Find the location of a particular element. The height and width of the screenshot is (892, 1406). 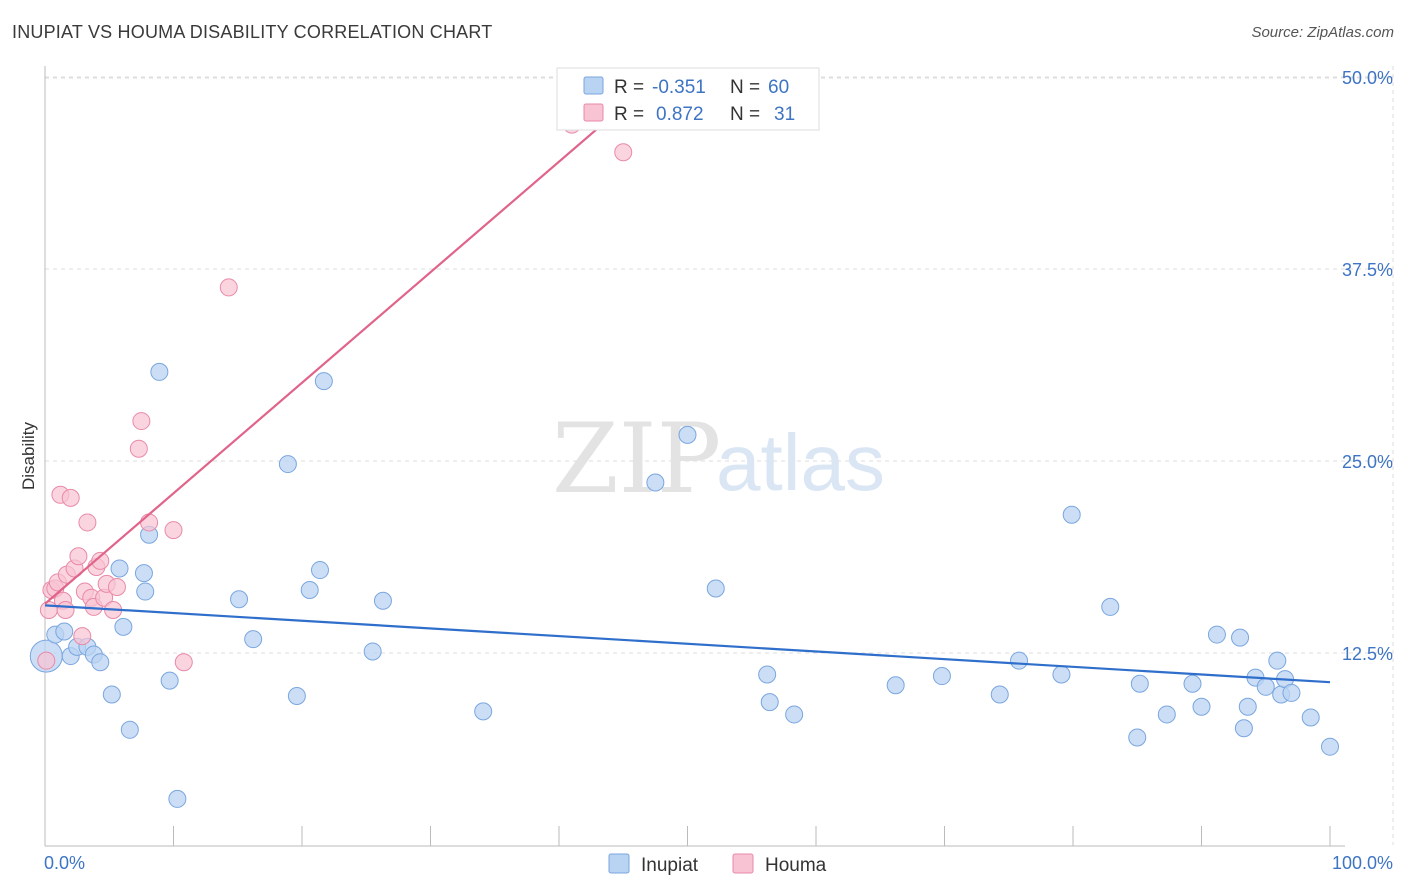

watermark: ZIP atlas is located at coordinates (718, 459).